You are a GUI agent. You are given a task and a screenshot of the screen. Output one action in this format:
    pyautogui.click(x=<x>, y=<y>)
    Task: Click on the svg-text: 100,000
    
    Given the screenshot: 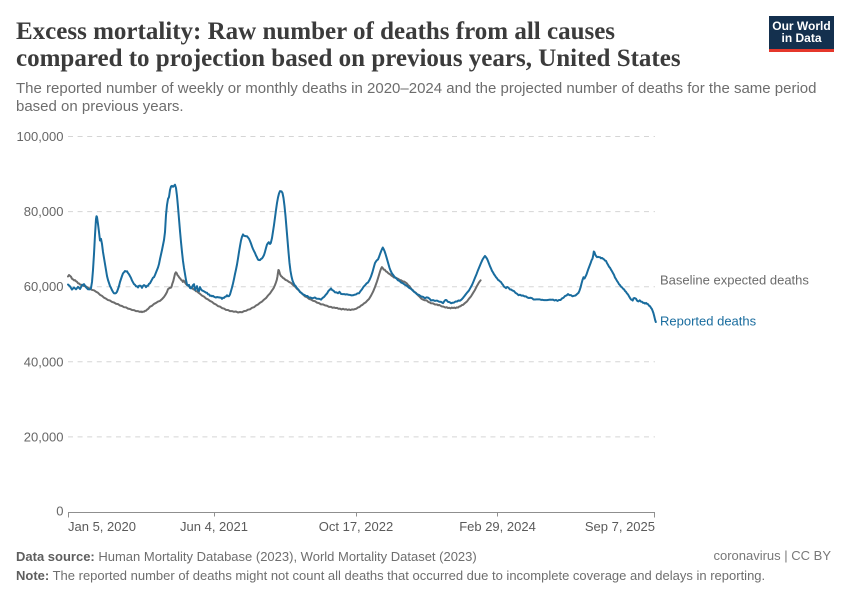 What is the action you would take?
    pyautogui.click(x=40, y=136)
    